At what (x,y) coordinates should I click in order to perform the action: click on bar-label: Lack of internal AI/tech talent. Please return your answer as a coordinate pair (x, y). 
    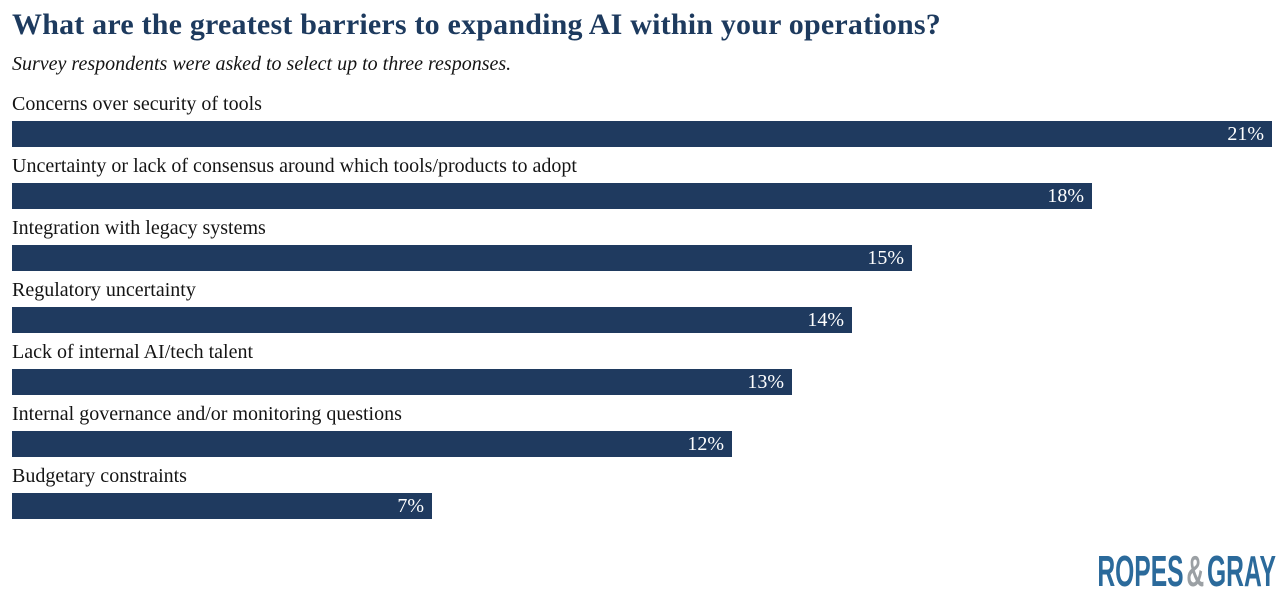
    Looking at the image, I should click on (133, 351).